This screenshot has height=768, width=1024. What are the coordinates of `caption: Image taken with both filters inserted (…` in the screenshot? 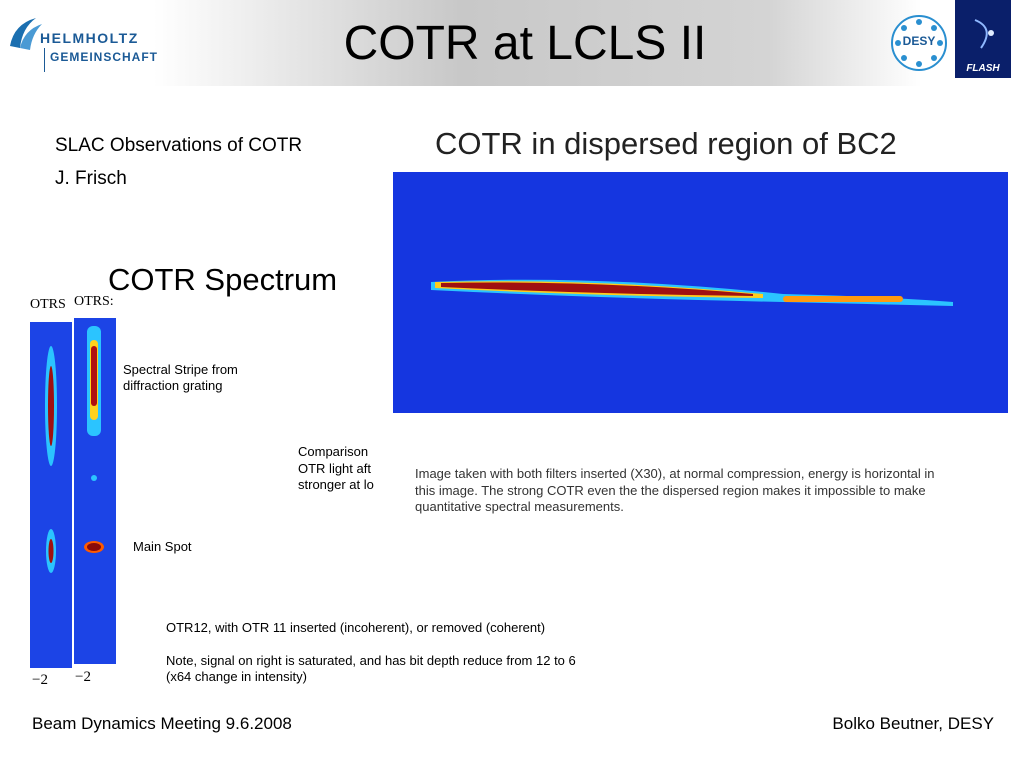 It's located at (695, 491).